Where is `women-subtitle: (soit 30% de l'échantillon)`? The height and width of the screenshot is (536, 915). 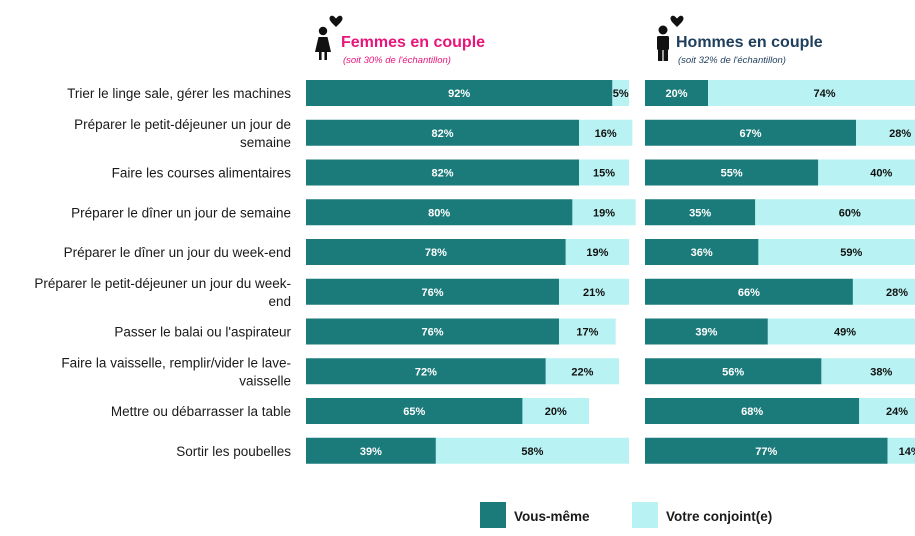 women-subtitle: (soit 30% de l'échantillon) is located at coordinates (397, 60).